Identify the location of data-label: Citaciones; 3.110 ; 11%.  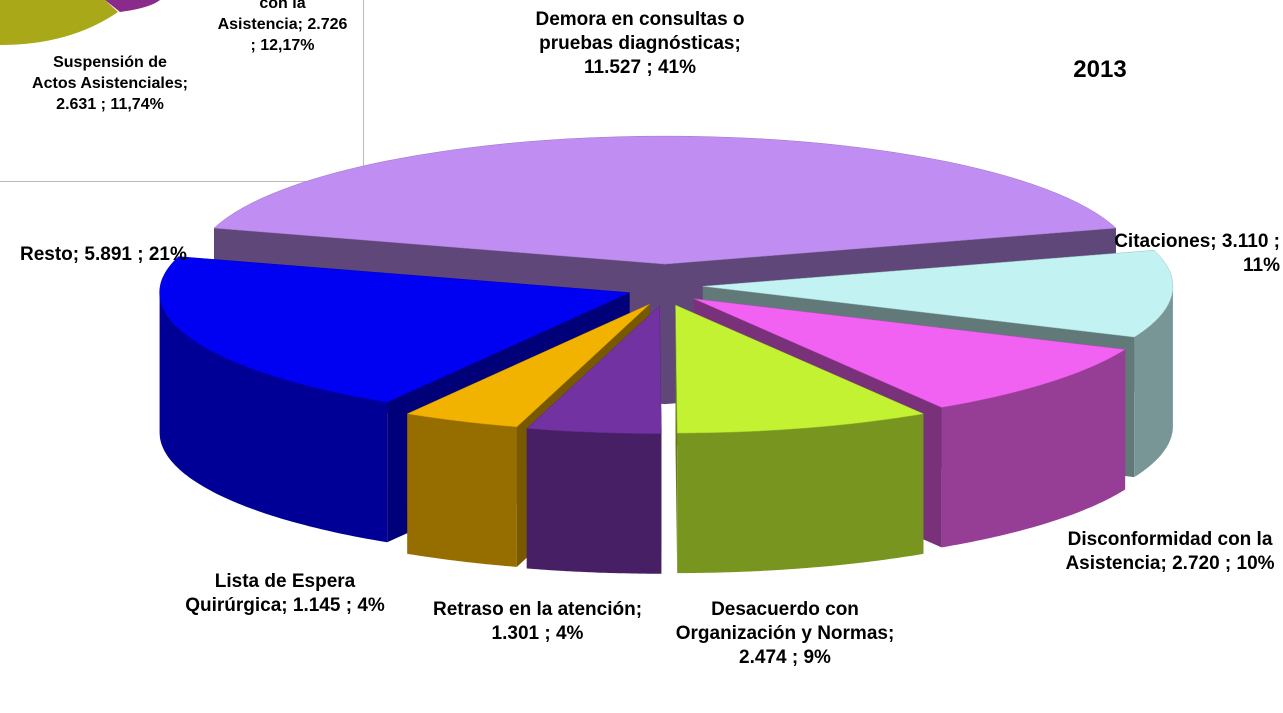
(1180, 254).